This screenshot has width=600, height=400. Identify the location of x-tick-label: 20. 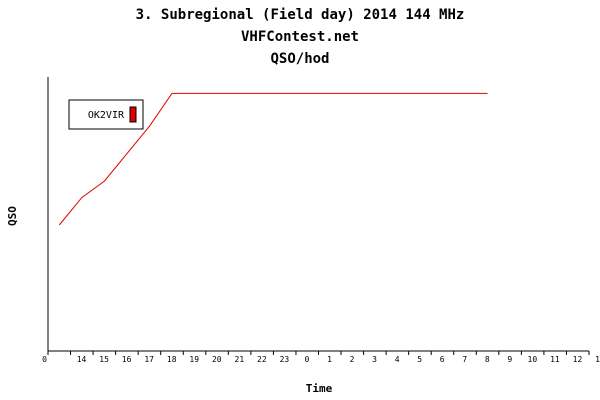
(217, 359).